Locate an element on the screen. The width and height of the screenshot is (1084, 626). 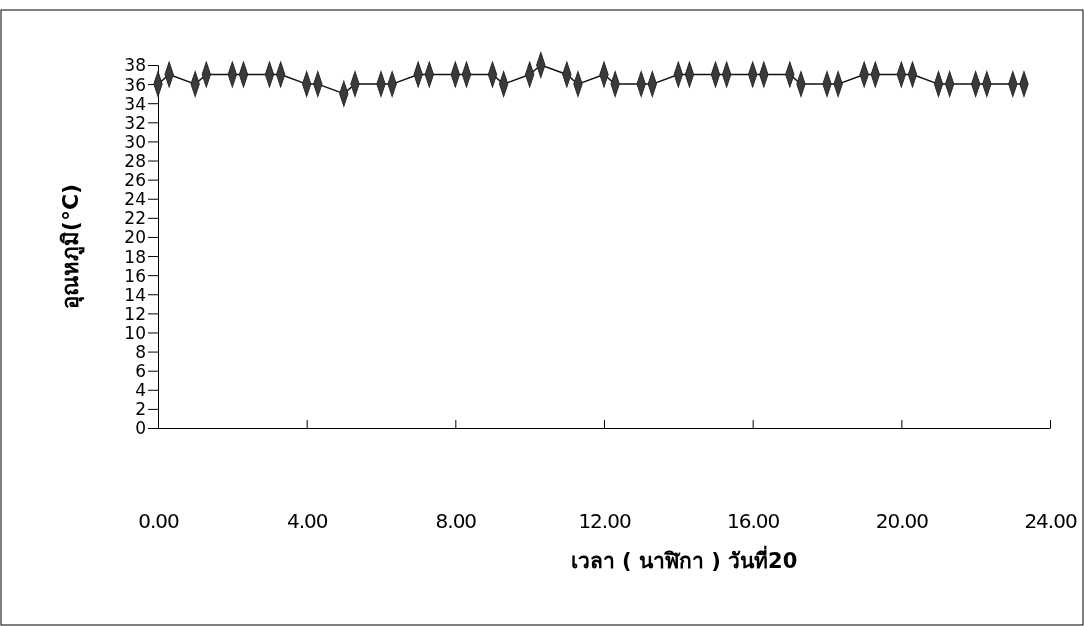
y-tick-label: 38 is located at coordinates (135, 65).